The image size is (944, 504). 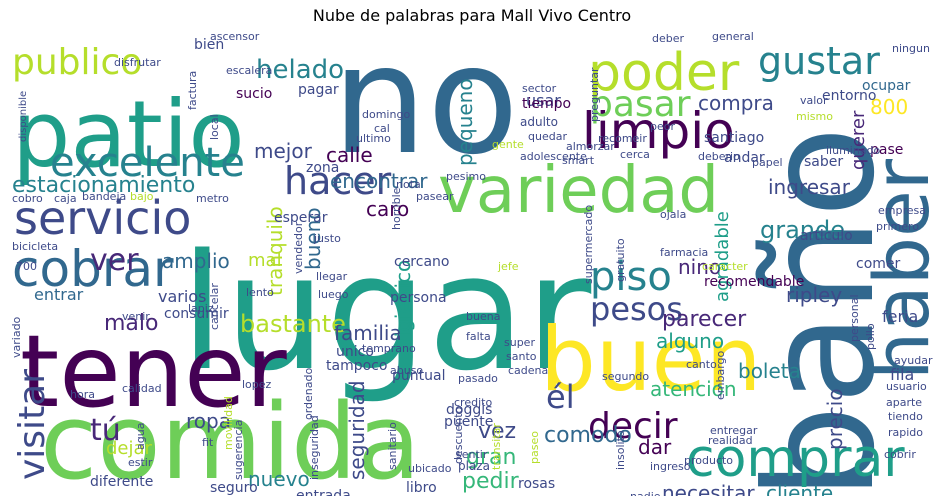 I want to click on cloud-word: sector, so click(x=539, y=88).